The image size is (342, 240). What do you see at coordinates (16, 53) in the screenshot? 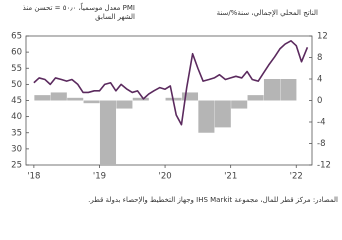
I see `y-tick-label: 60` at bounding box center [16, 53].